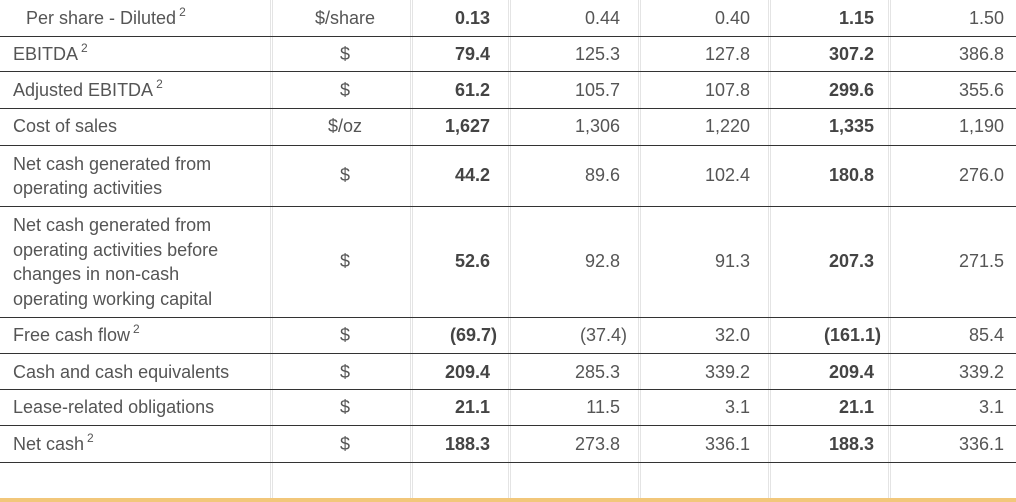  What do you see at coordinates (345, 18) in the screenshot?
I see `row-unit: $/share` at bounding box center [345, 18].